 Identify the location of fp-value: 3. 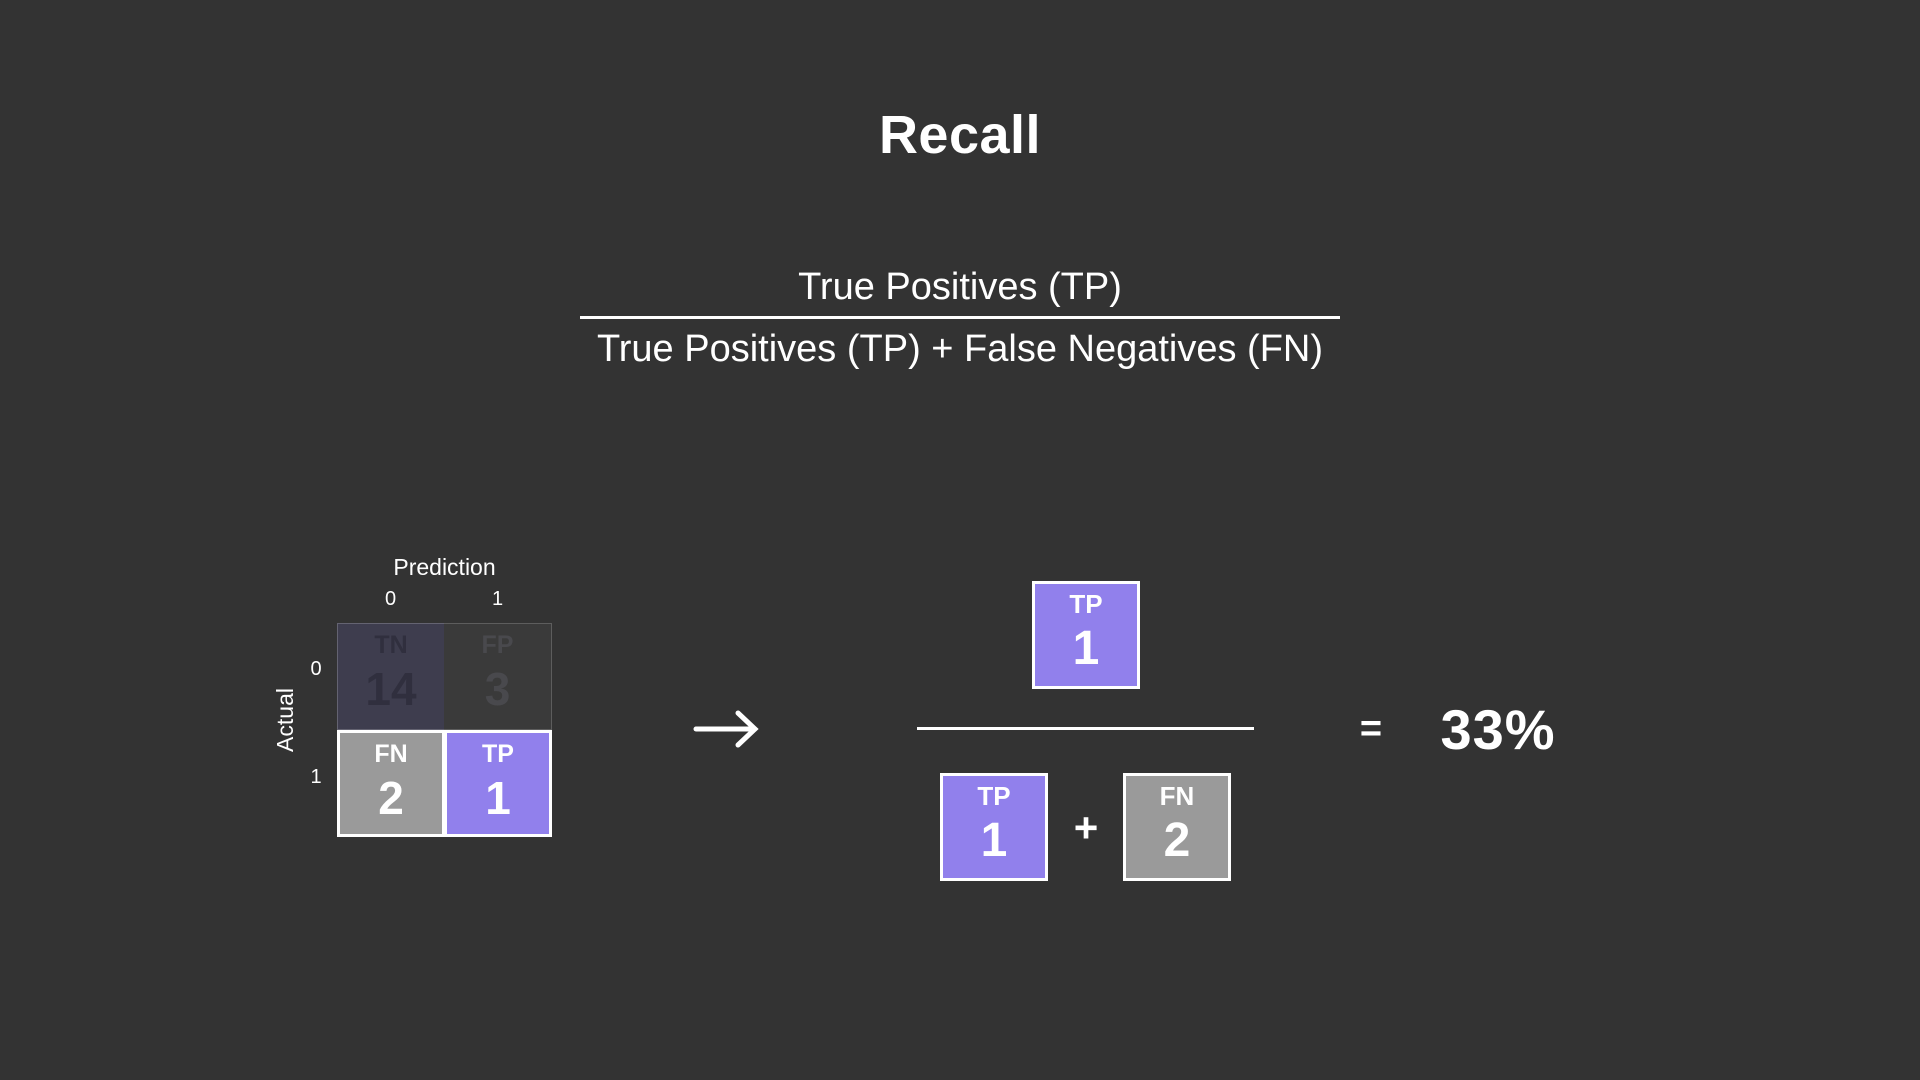
(497, 689).